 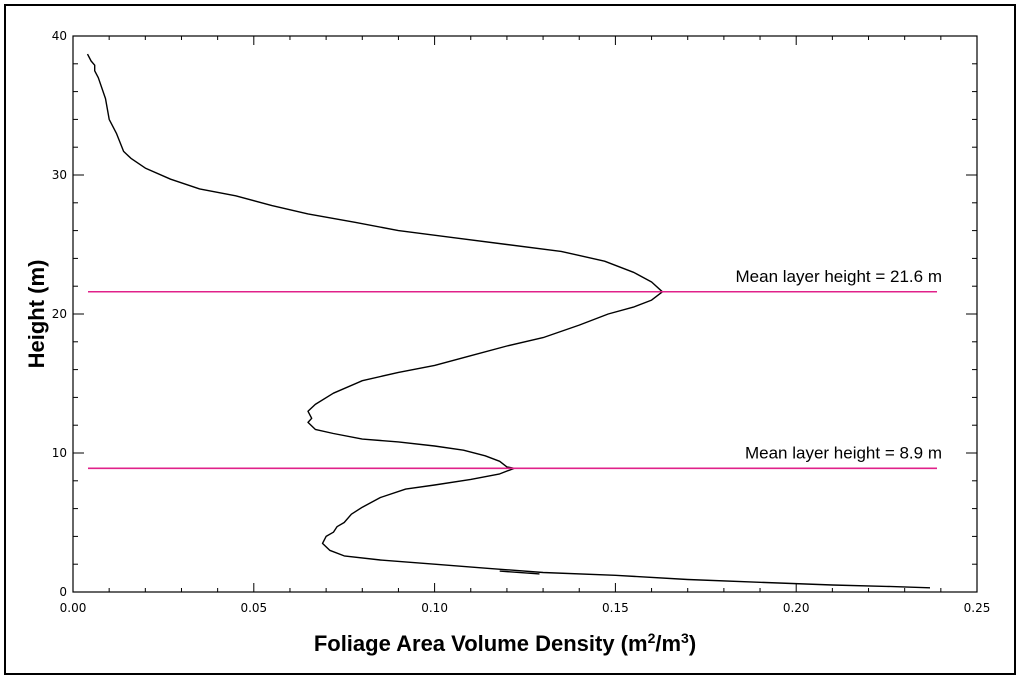 What do you see at coordinates (519, 572) in the screenshot?
I see `series-line` at bounding box center [519, 572].